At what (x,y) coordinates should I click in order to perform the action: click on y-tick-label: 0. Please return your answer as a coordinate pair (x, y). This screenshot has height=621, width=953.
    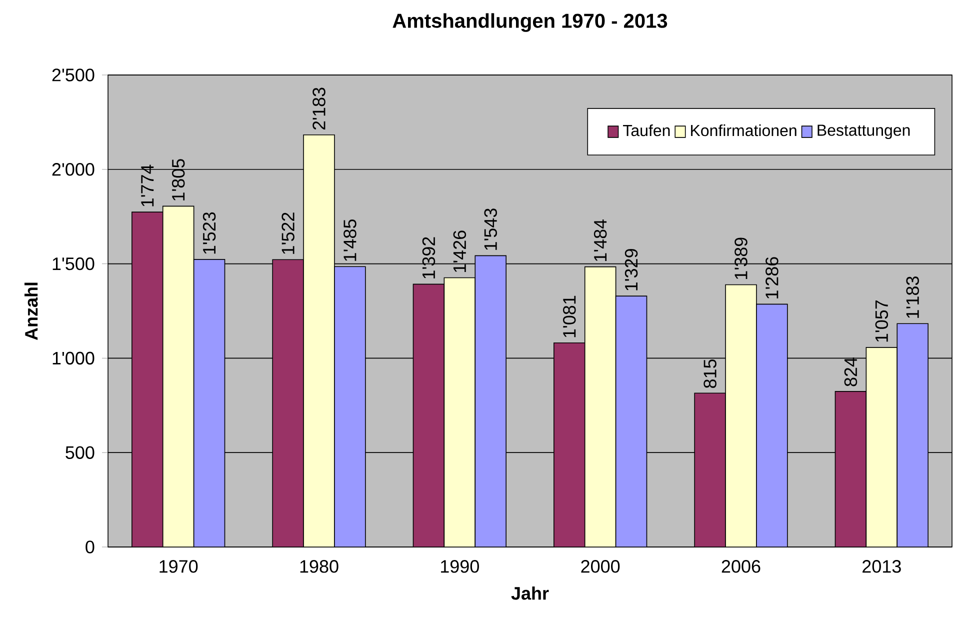
    Looking at the image, I should click on (90, 547).